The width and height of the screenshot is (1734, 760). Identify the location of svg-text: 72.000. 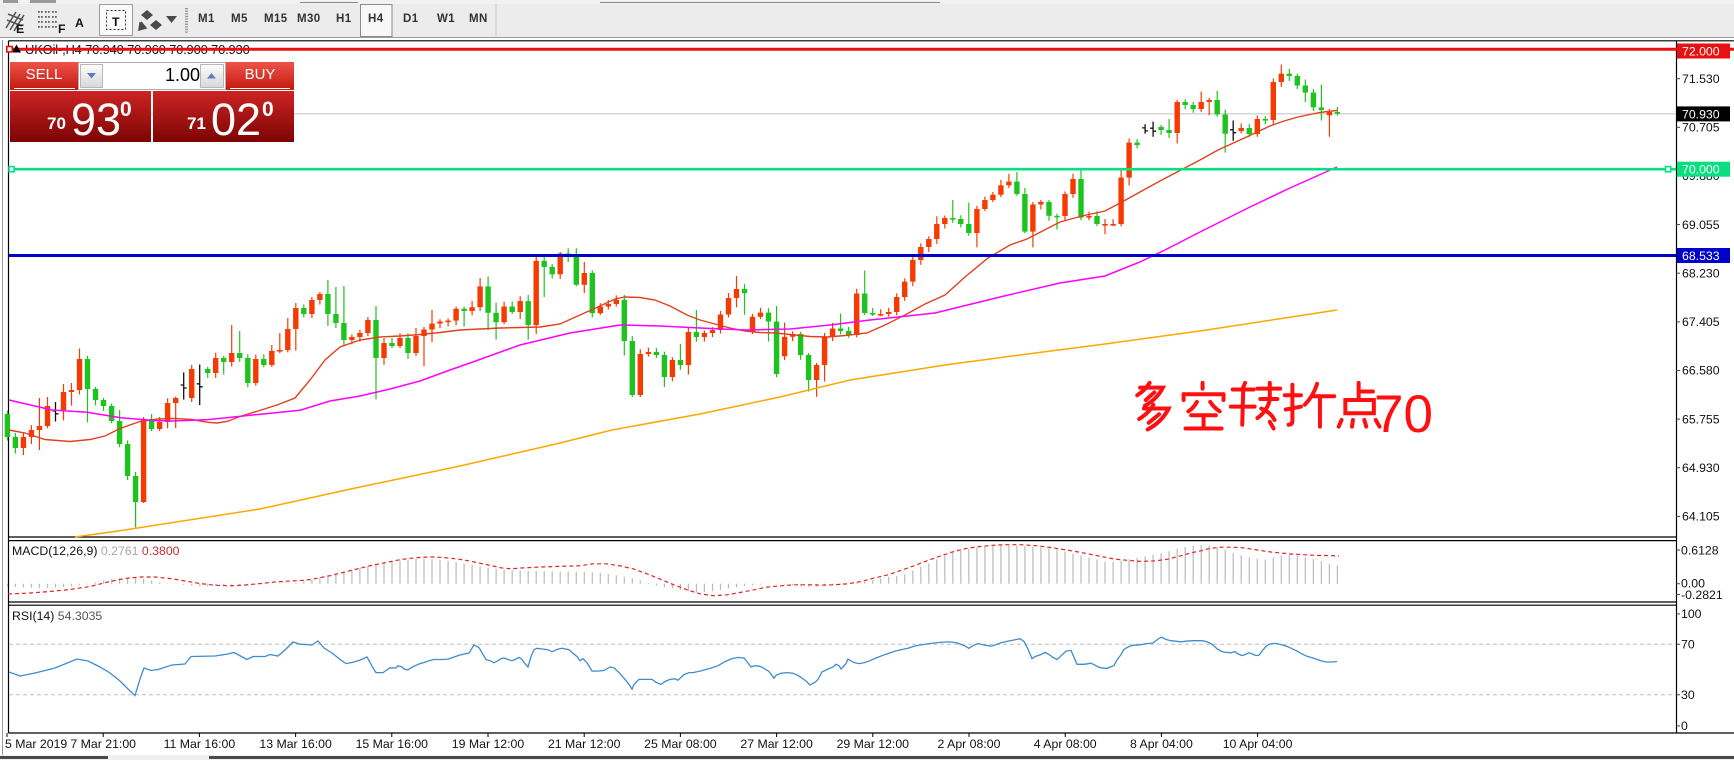
(1701, 52).